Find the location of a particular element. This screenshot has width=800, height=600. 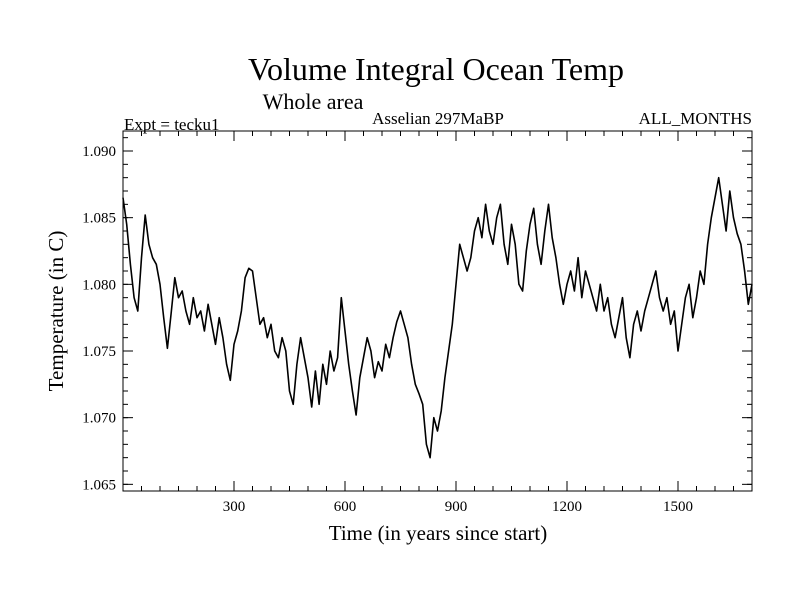

y-tick-label: 1.090 is located at coordinates (99, 152).